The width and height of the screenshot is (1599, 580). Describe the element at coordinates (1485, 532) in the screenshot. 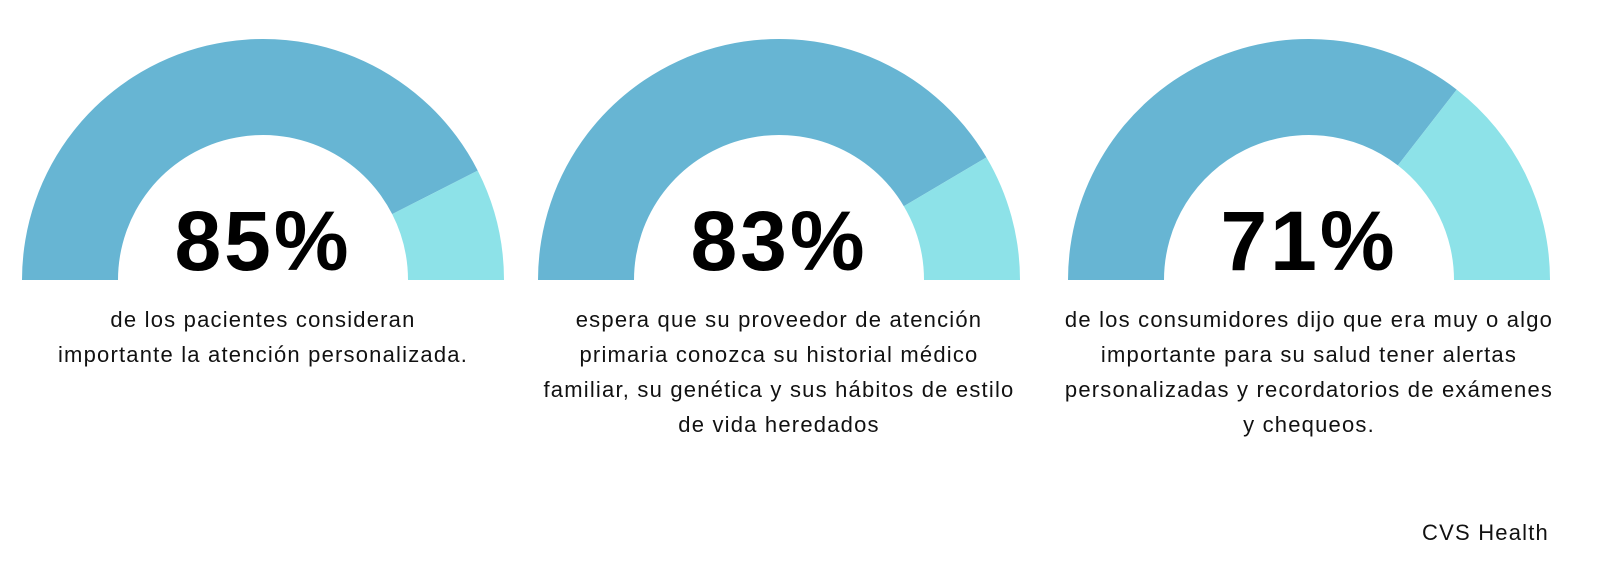

I see `source-label: CVS Health` at that location.